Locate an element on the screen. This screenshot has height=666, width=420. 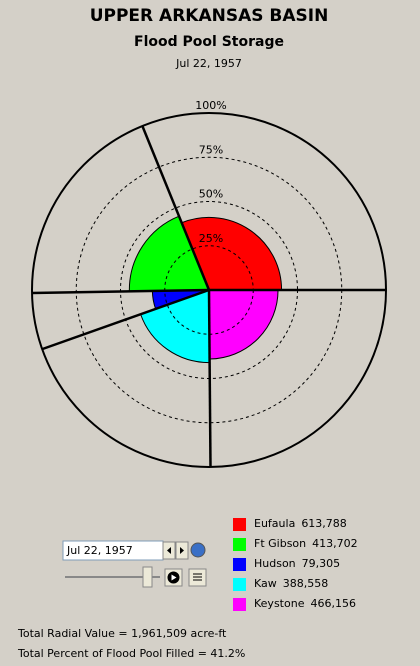
globe-button is located at coordinates (198, 550).